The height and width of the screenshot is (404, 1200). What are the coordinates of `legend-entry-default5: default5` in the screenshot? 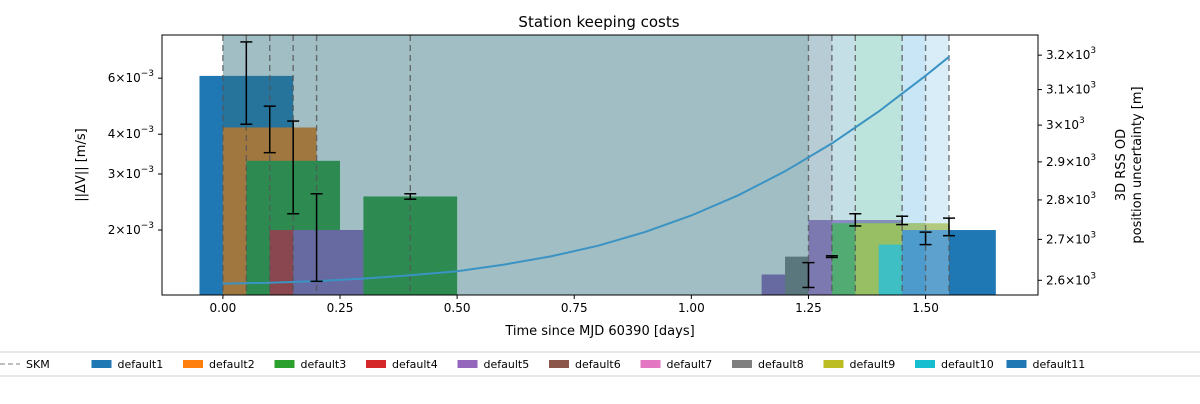 It's located at (493, 364).